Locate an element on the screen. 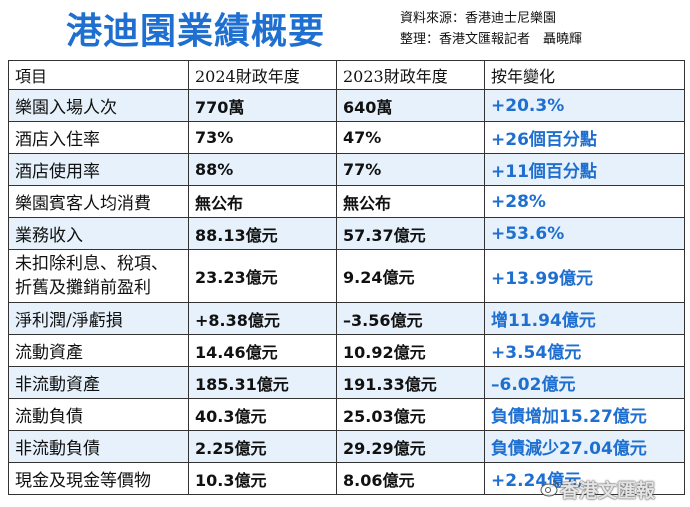 The image size is (690, 507). table-row: 樂園賓客人均消費 無公布 無公布 +28% is located at coordinates (346, 201).